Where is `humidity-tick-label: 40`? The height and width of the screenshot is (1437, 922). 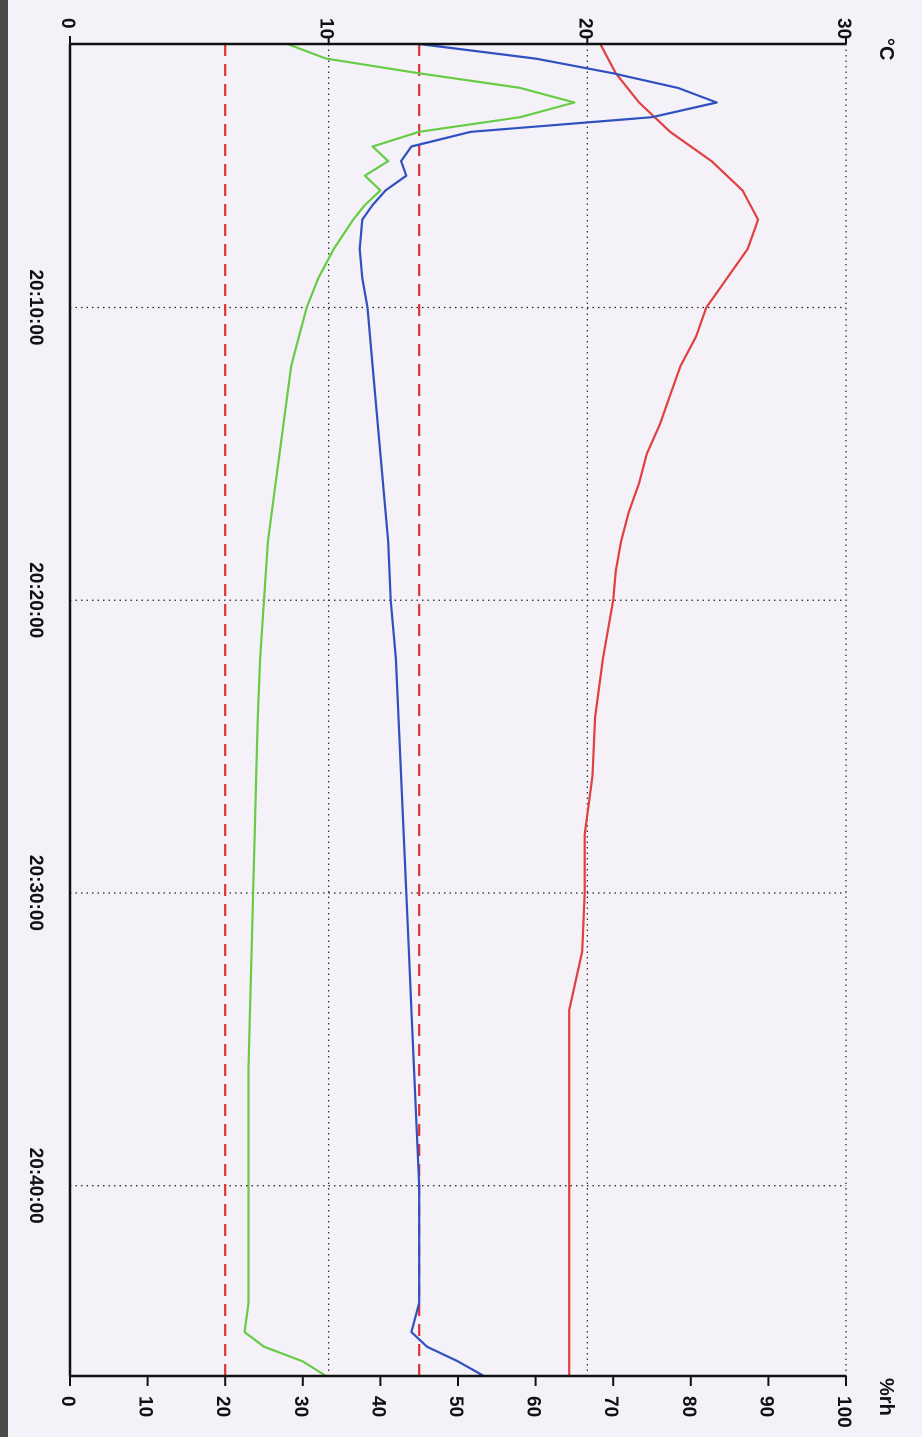 humidity-tick-label: 40 is located at coordinates (377, 1406).